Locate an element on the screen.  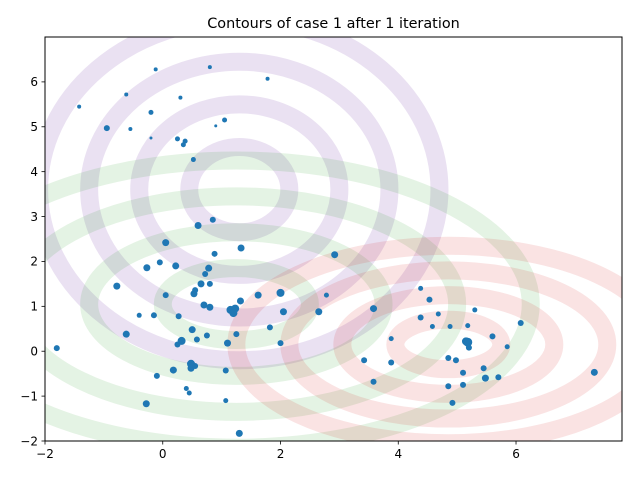
y-tick-label: −1 is located at coordinates (29, 396).